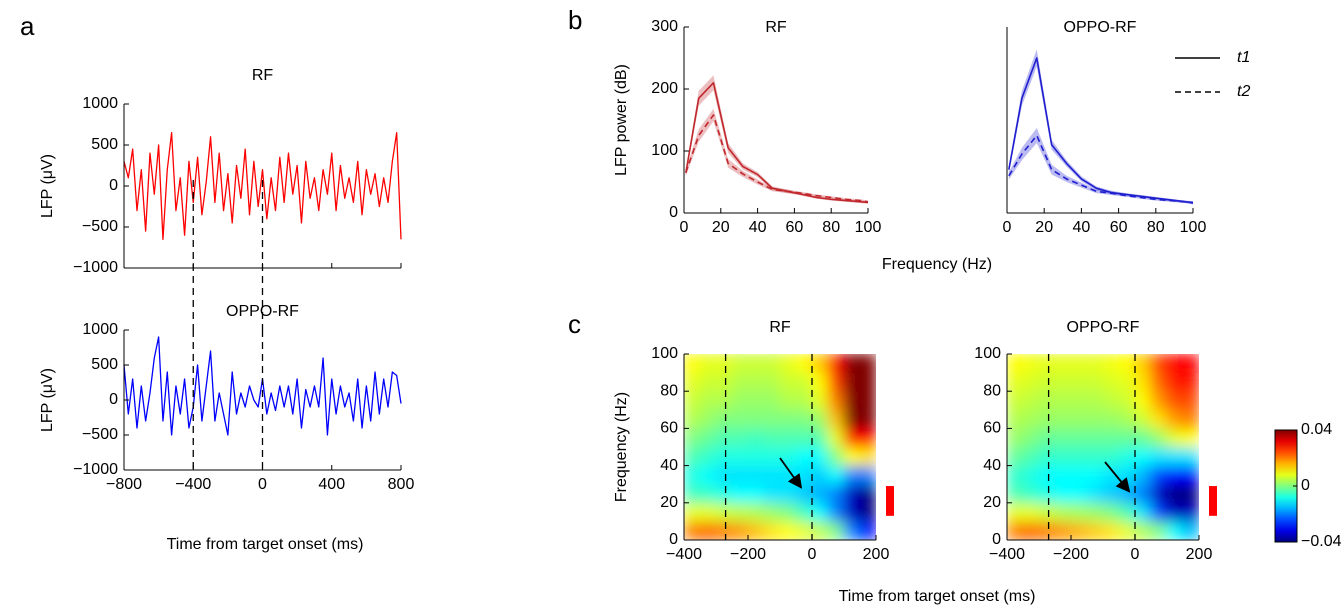 The image size is (1344, 608). Describe the element at coordinates (684, 554) in the screenshot. I see `x-tick-label: −400` at that location.